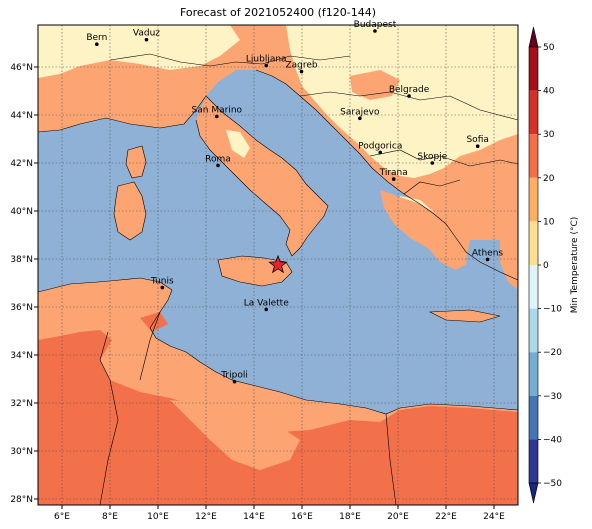  I want to click on lat-tick-label: 46°N, so click(21, 68).